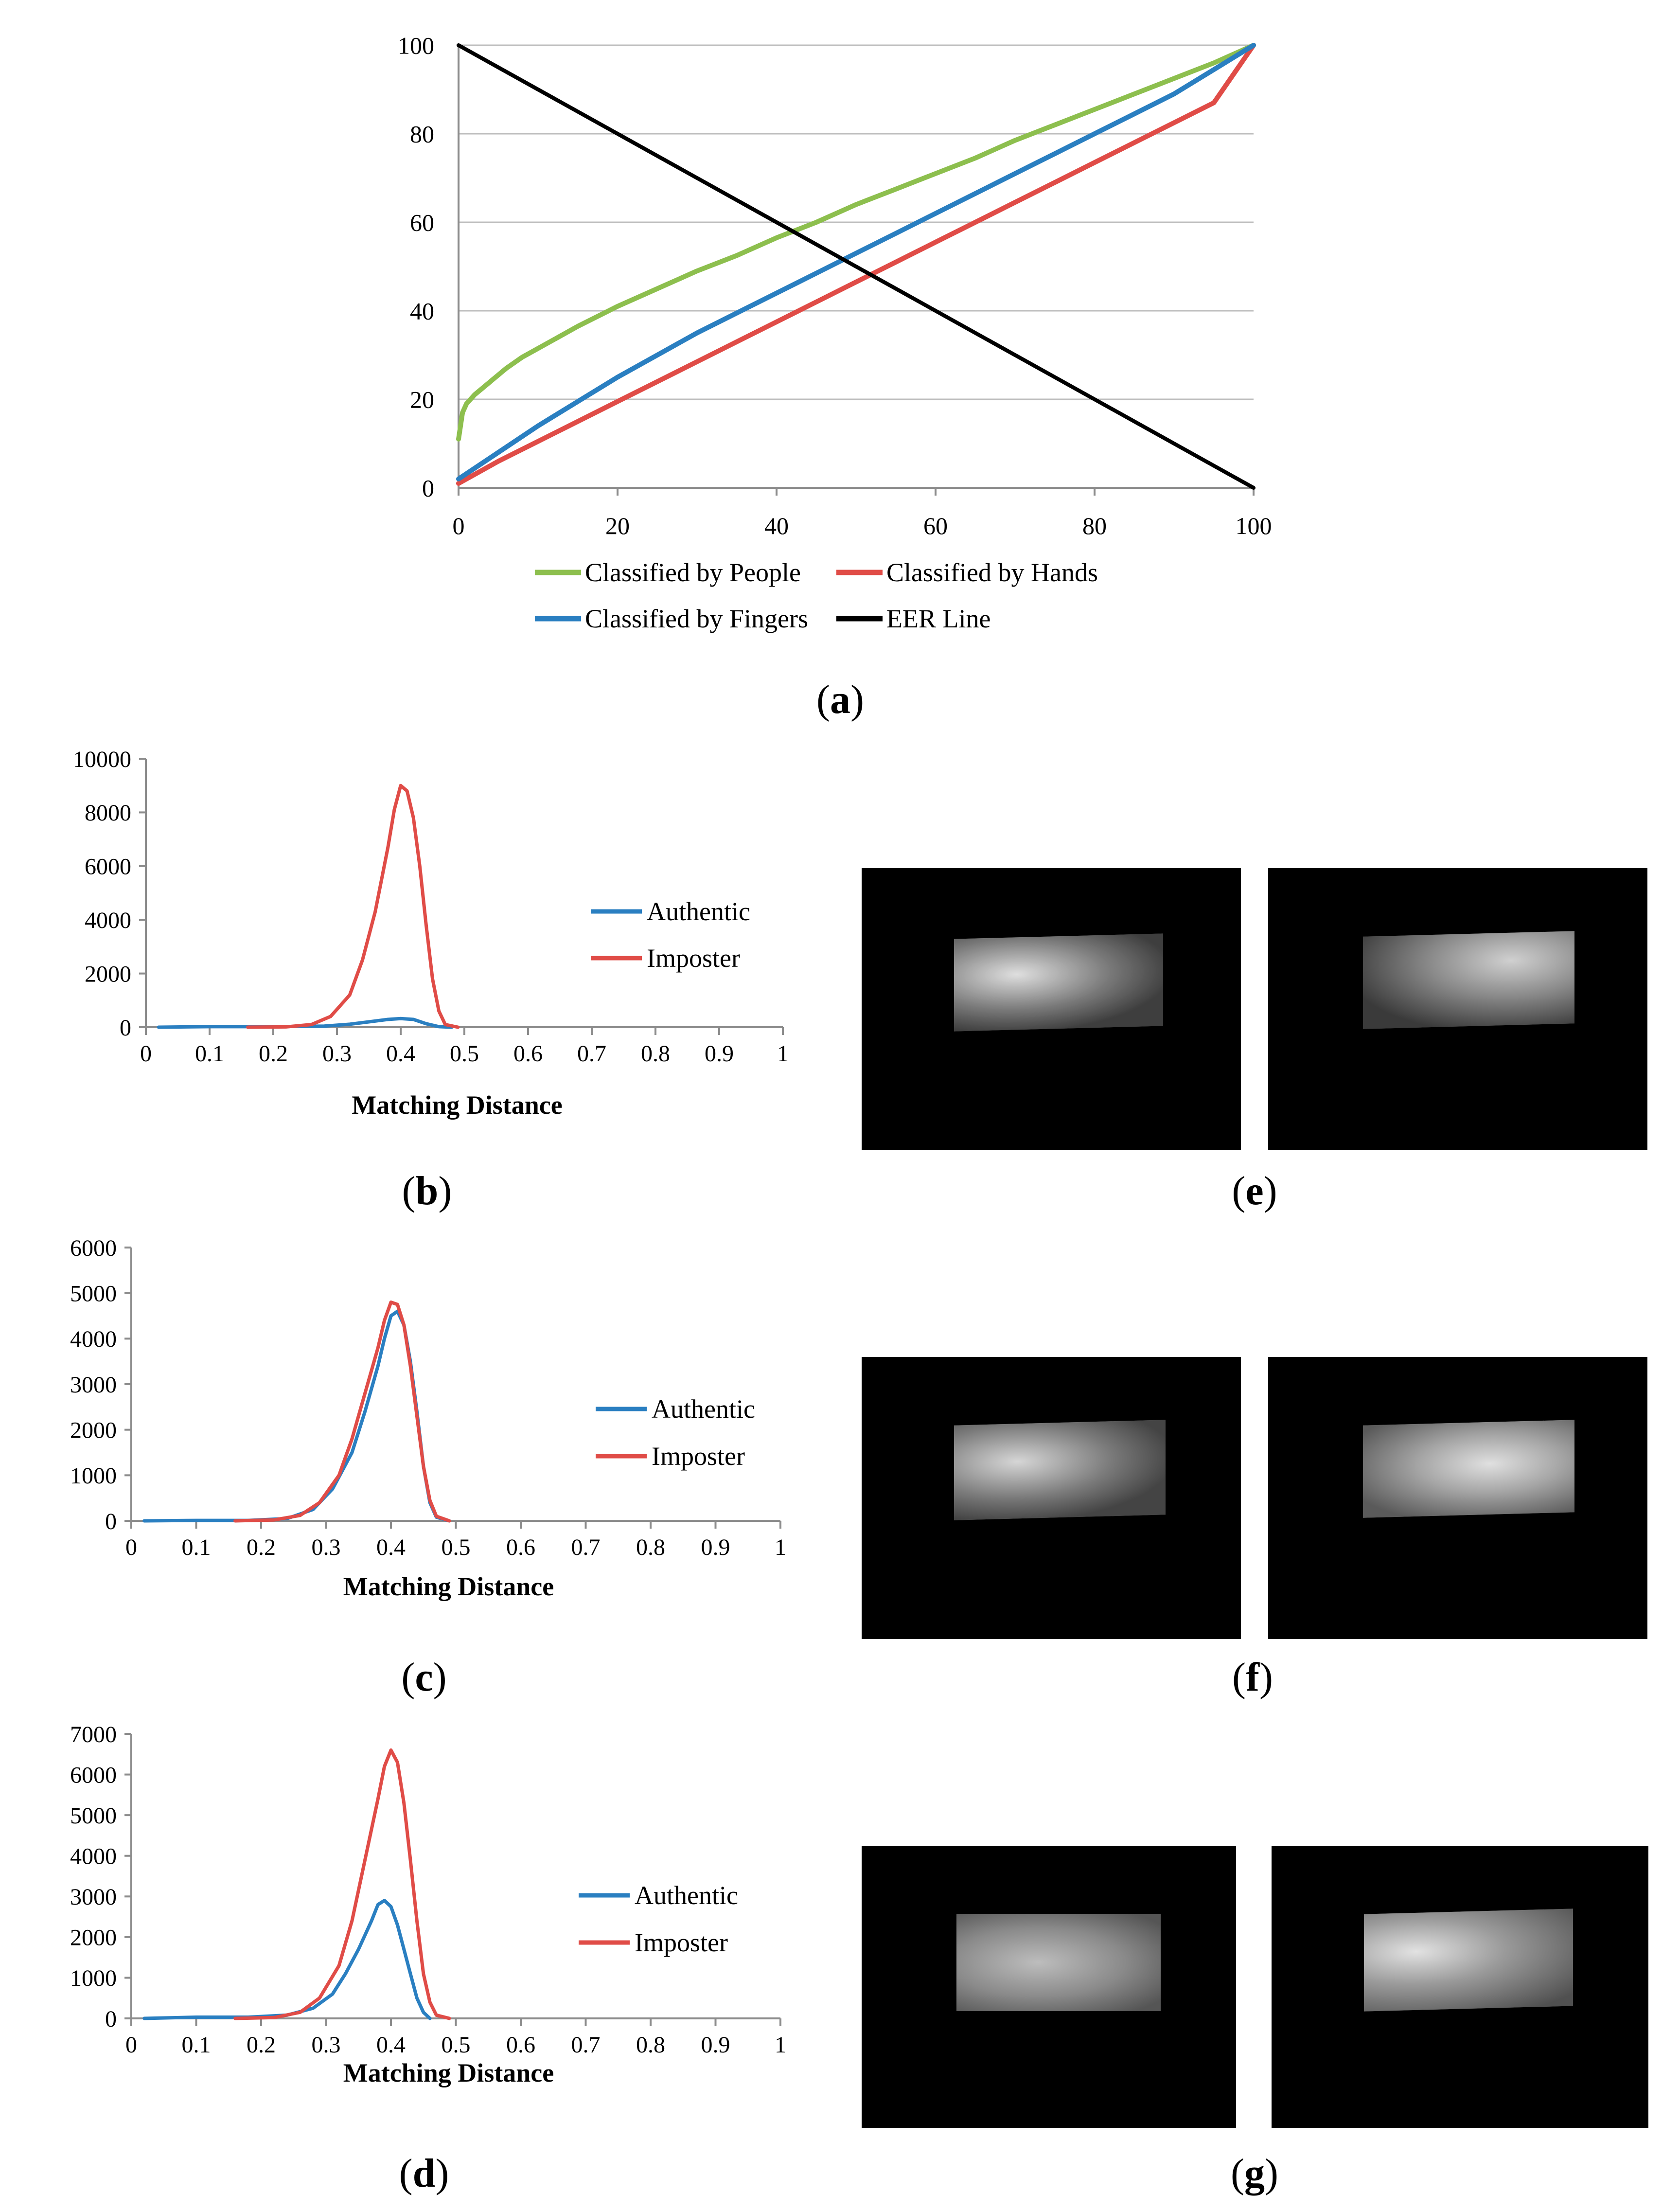 This screenshot has width=1680, height=2211. Describe the element at coordinates (693, 573) in the screenshot. I see `legend-label: Classified by People` at that location.